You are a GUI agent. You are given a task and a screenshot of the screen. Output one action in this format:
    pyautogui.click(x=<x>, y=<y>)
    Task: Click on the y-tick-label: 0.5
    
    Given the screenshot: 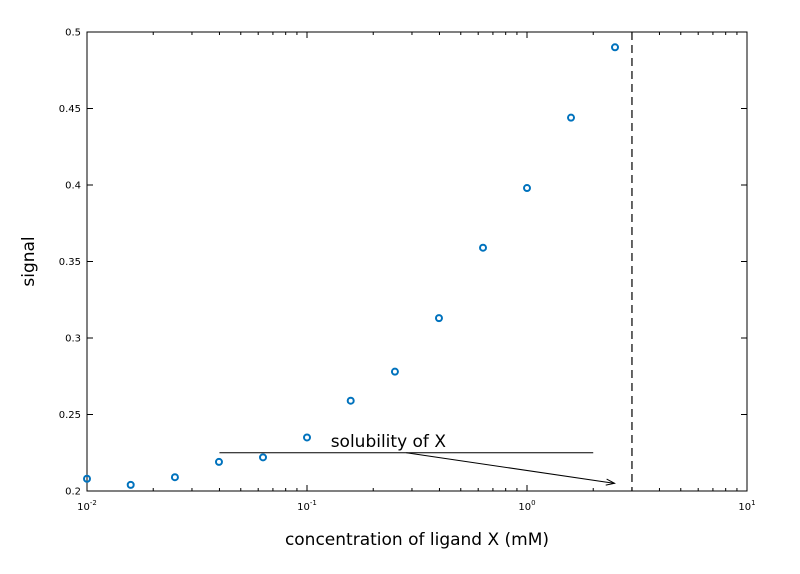 What is the action you would take?
    pyautogui.click(x=73, y=33)
    